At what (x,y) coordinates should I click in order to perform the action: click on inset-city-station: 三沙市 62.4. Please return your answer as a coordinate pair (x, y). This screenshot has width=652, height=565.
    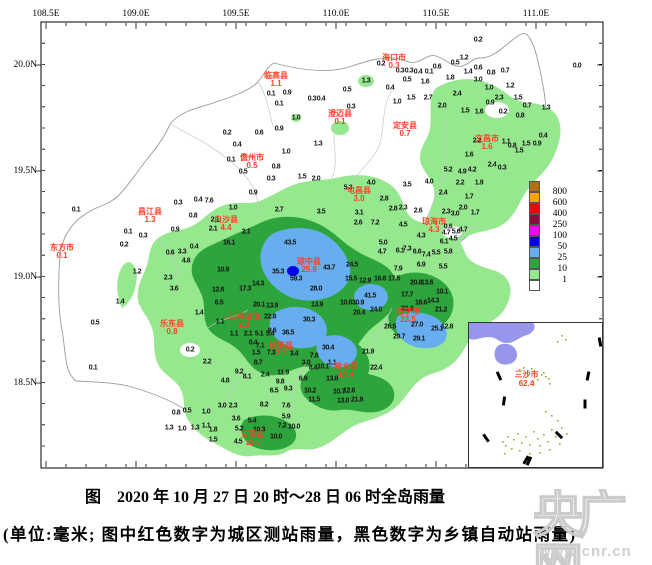
    Looking at the image, I should click on (526, 379).